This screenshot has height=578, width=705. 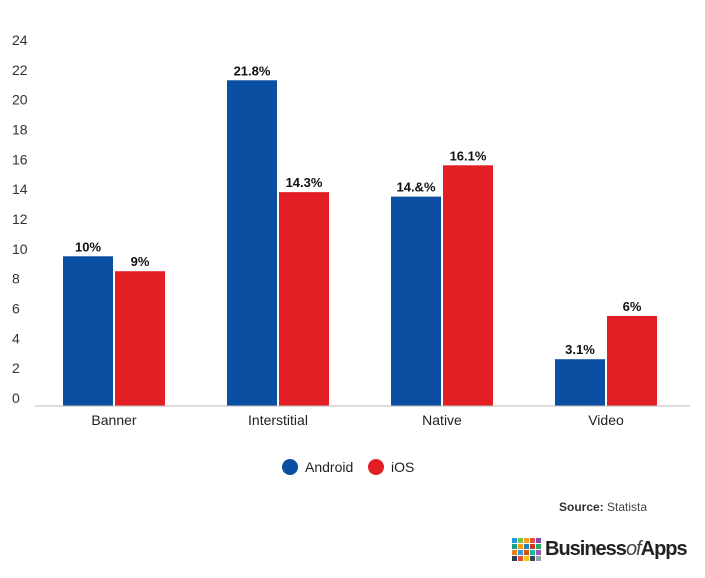 What do you see at coordinates (20, 249) in the screenshot?
I see `y-tick-label: 10` at bounding box center [20, 249].